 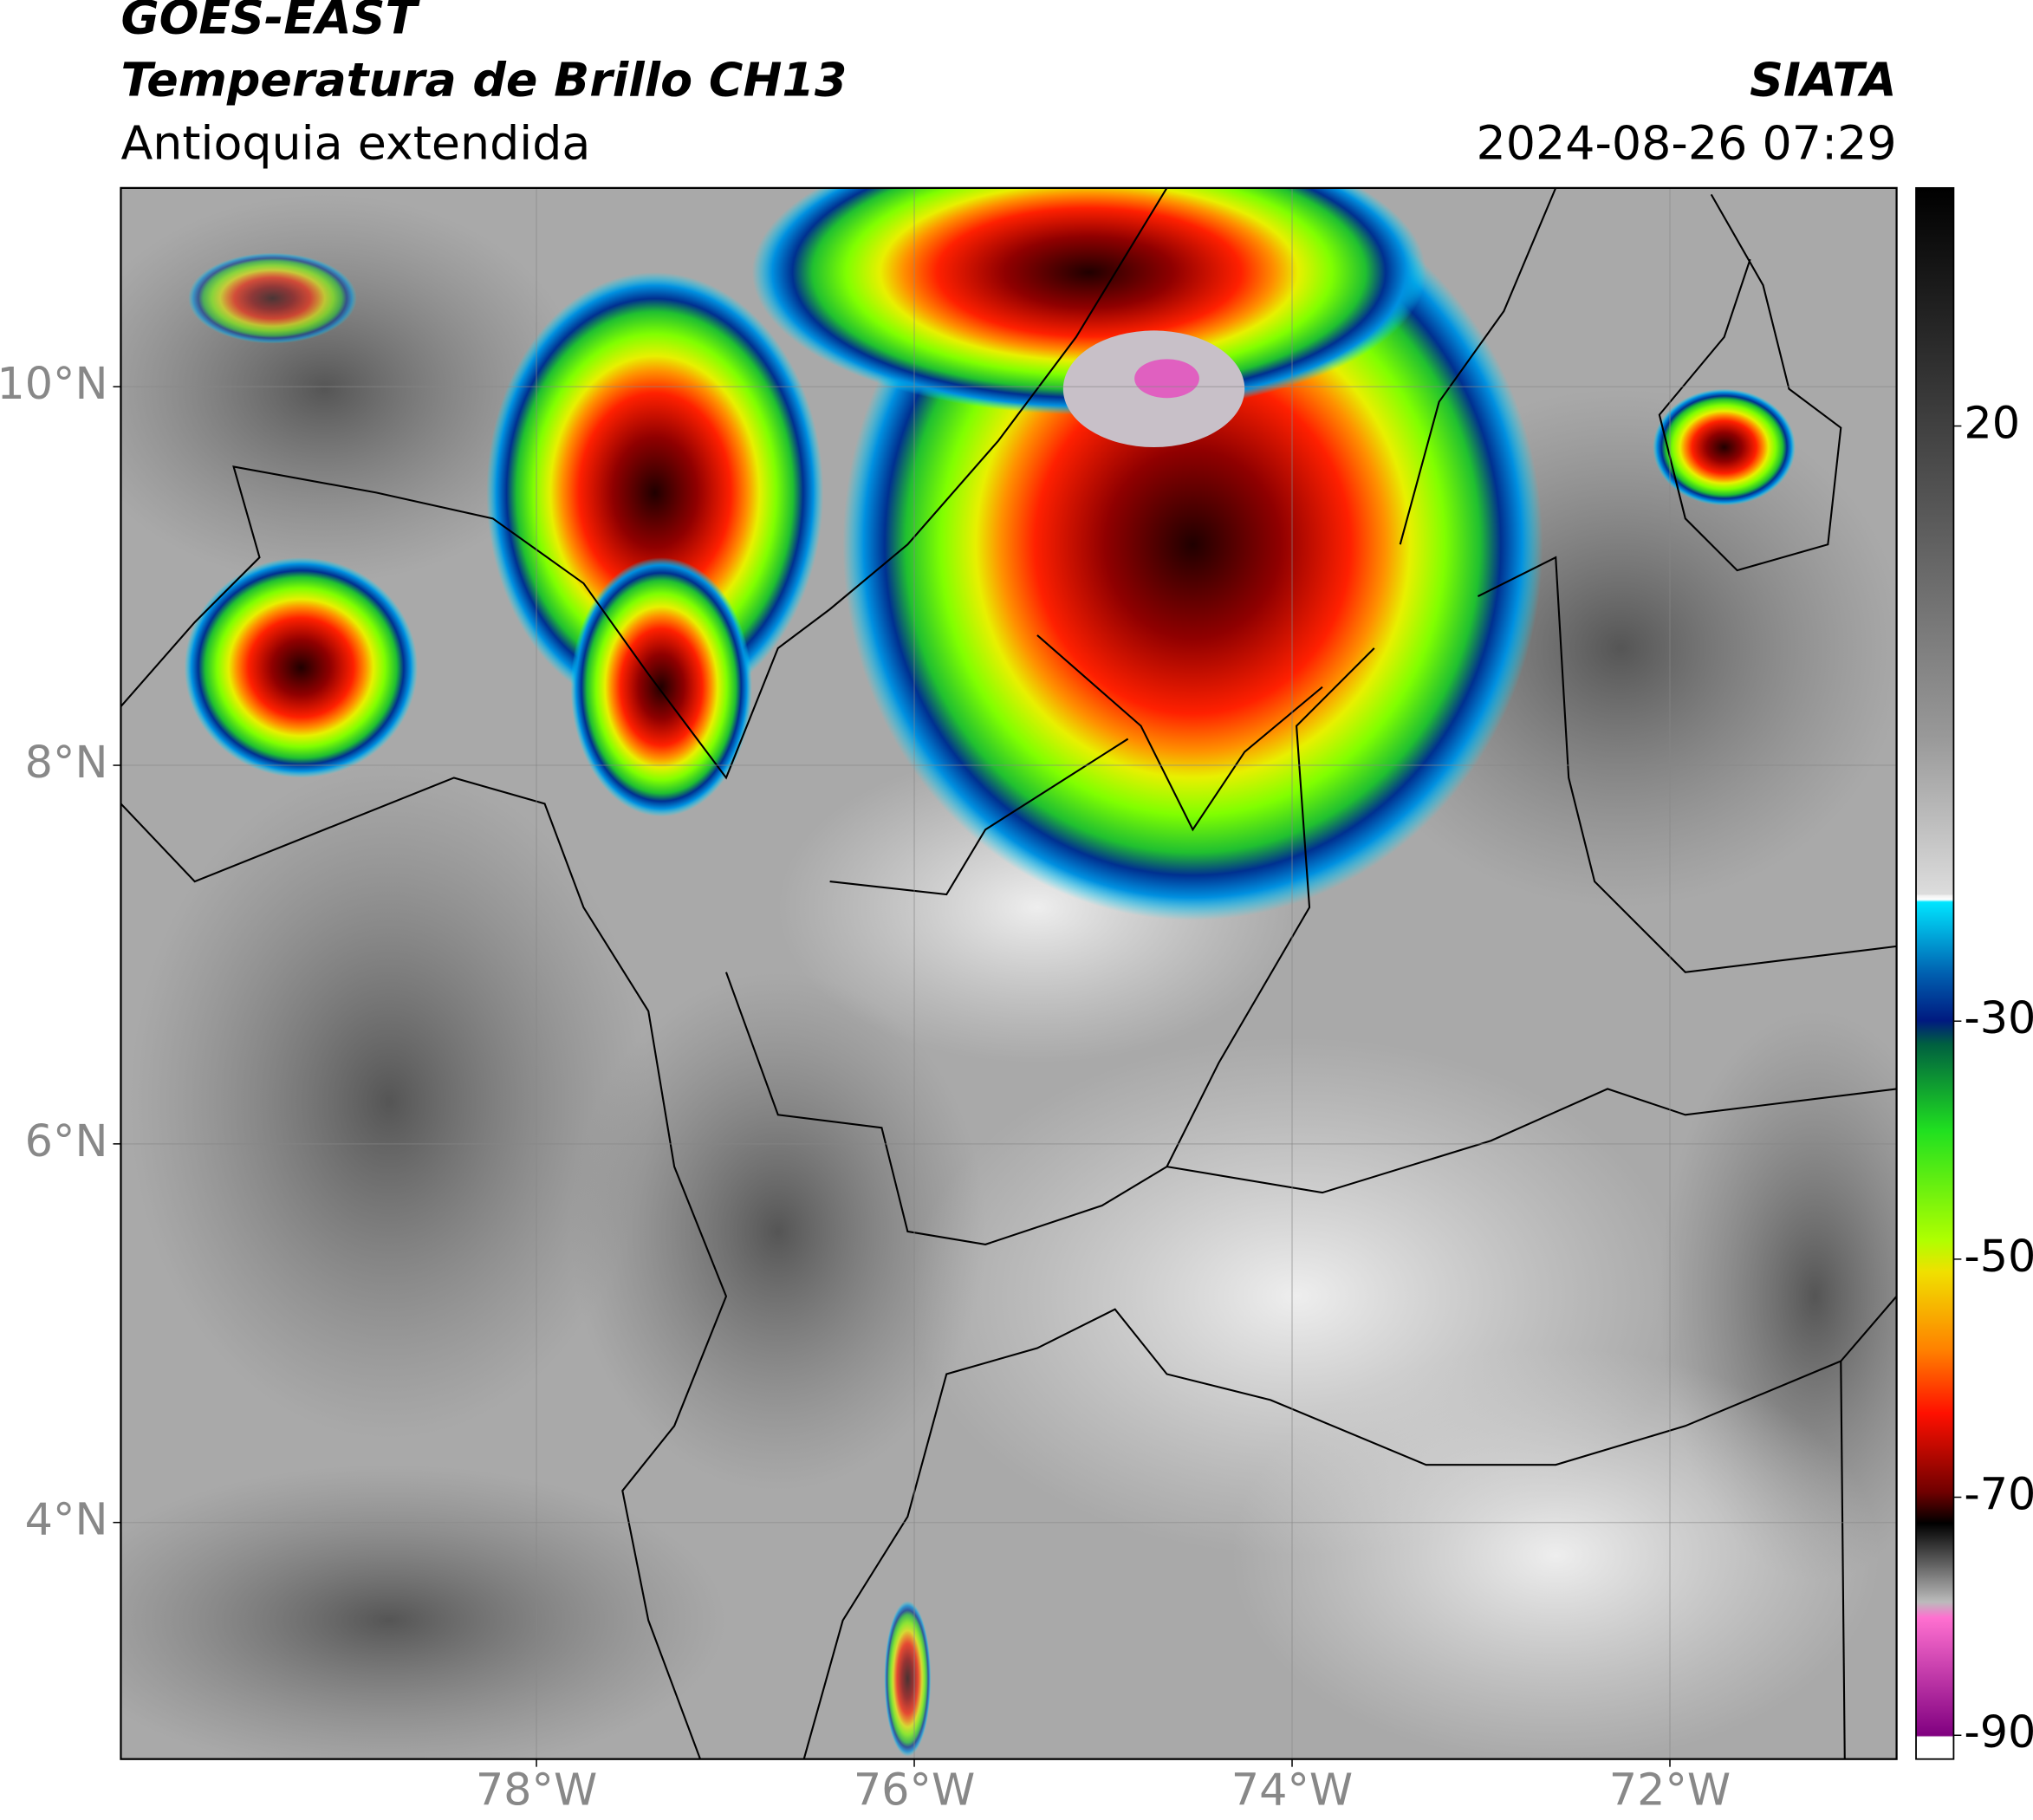 I want to click on region: Antioquia extendida, so click(x=355, y=143).